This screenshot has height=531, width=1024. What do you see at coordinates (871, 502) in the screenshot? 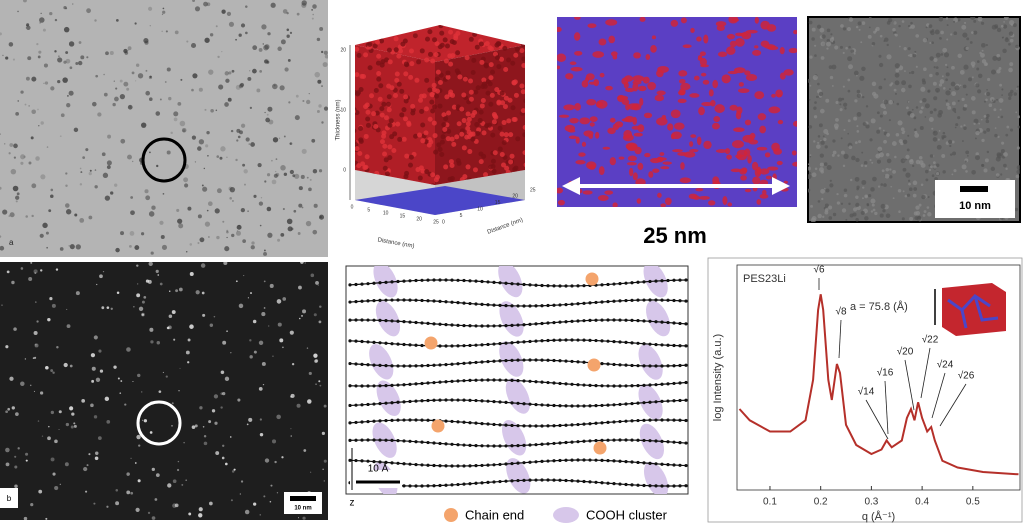
I see `x-tick-label: 0.3` at bounding box center [871, 502].